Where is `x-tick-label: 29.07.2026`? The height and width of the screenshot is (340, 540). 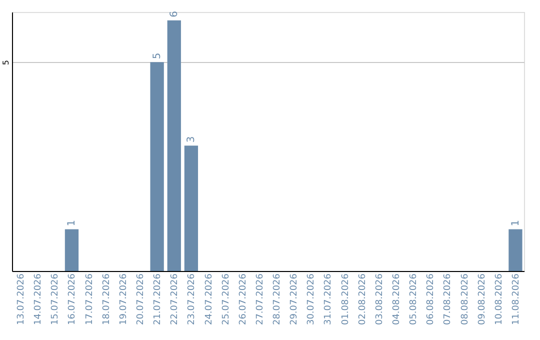
x-tick-label: 29.07.2026 is located at coordinates (295, 299).